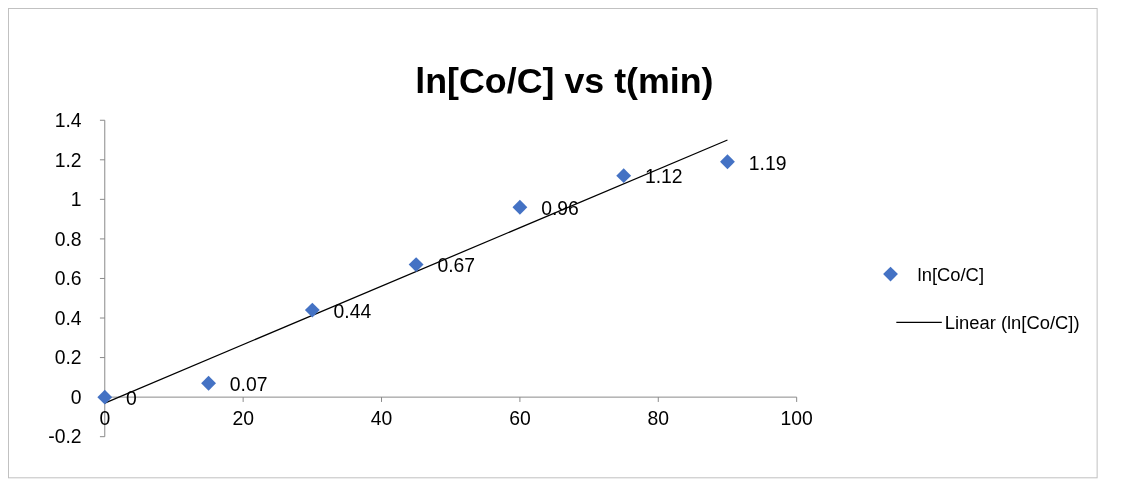 This screenshot has width=1135, height=495. Describe the element at coordinates (65, 436) in the screenshot. I see `y-tick-label: -0.2` at that location.